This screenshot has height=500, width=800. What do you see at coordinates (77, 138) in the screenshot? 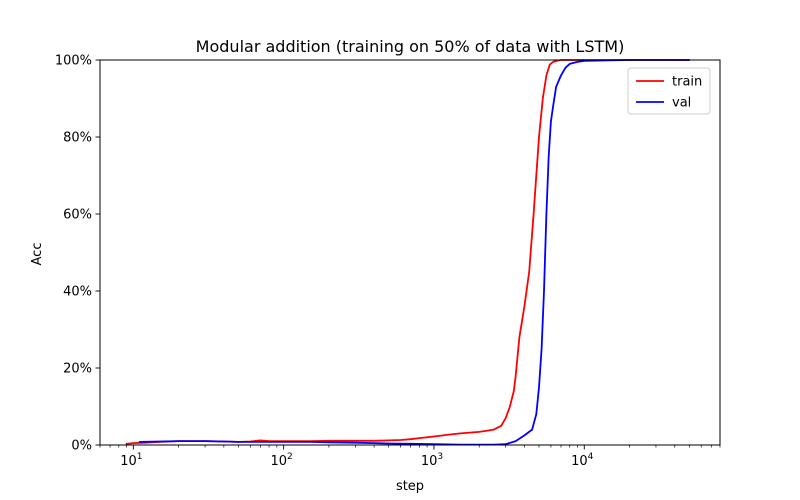
I see `y-tick-label: 80%` at bounding box center [77, 138].